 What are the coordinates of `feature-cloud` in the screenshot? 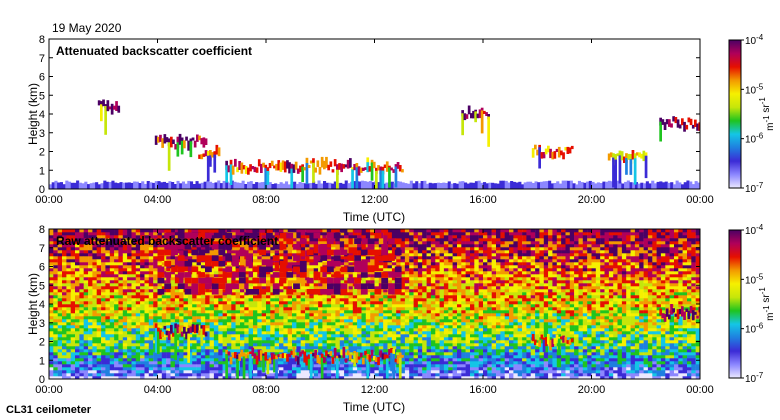 It's located at (181, 152).